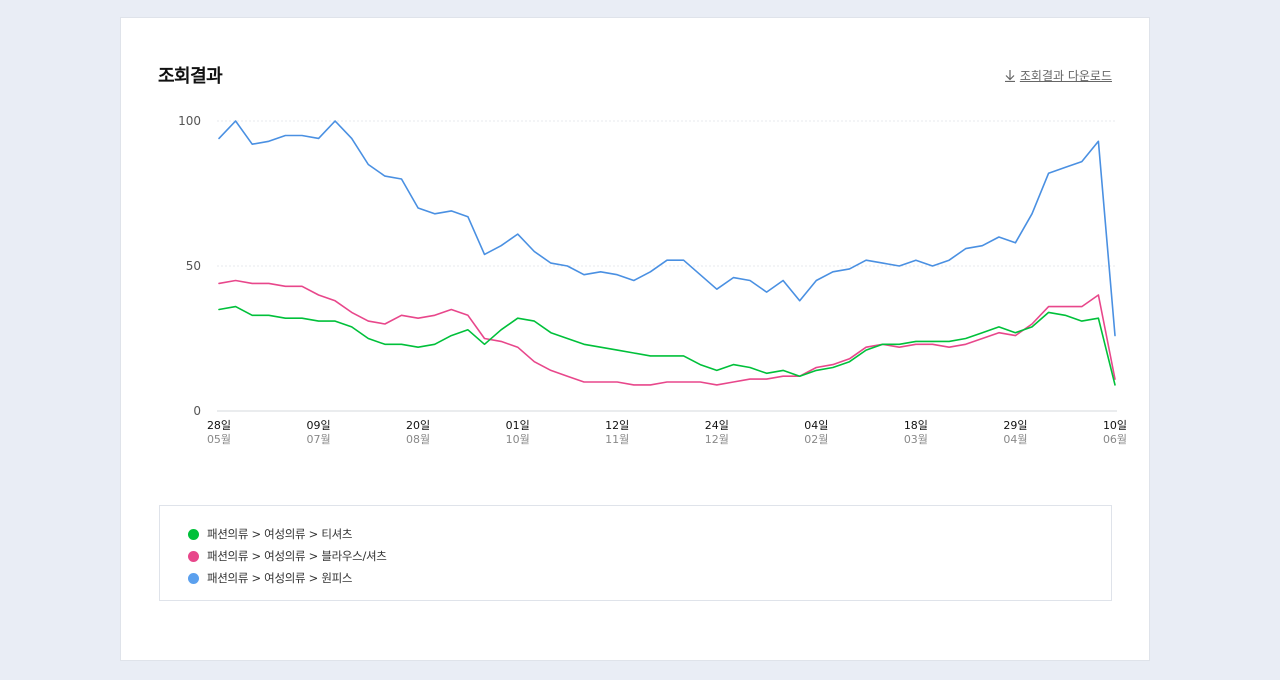  Describe the element at coordinates (297, 556) in the screenshot. I see `legend-label: 패션의류 > 여성의류 > 블라우스/셔츠` at that location.